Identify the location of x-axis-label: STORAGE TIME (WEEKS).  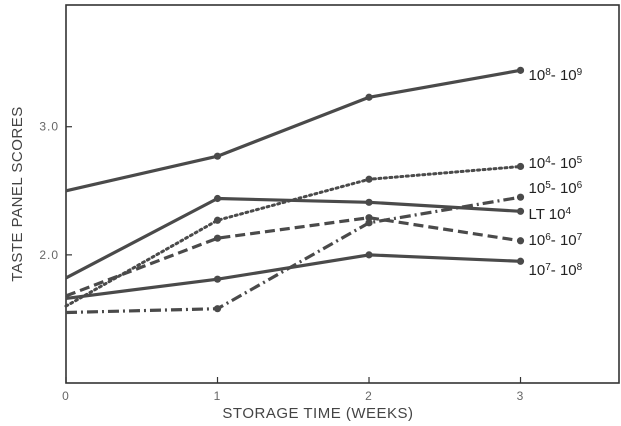
(317, 413).